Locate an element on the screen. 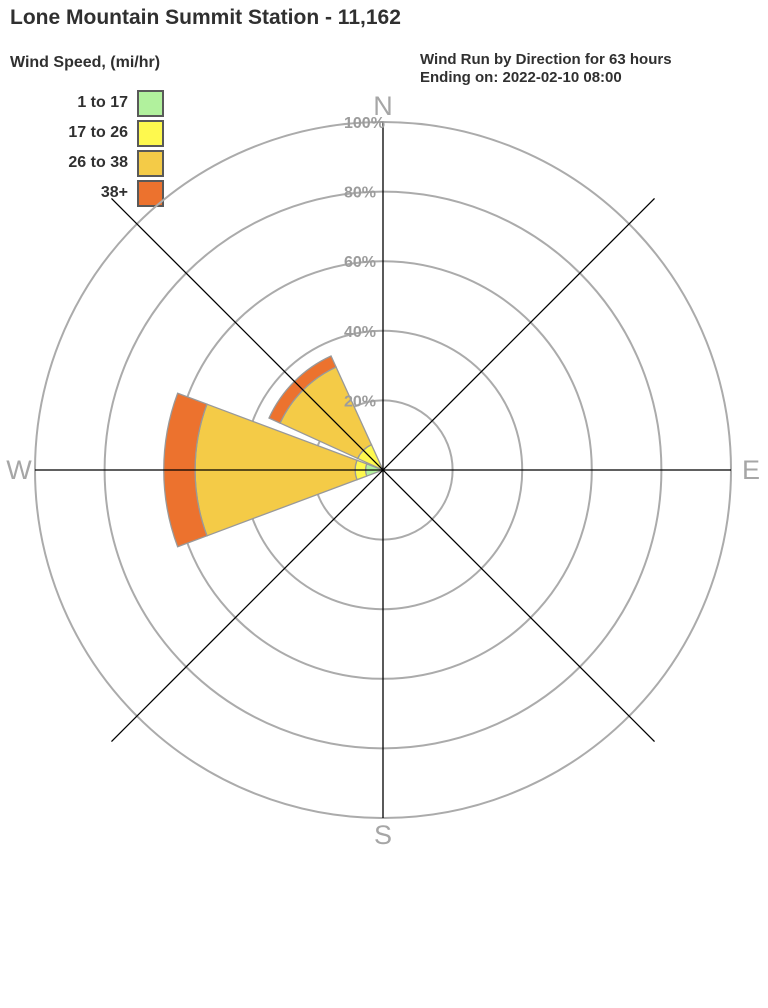  legend-item-2: 26 to 38 is located at coordinates (87, 163).